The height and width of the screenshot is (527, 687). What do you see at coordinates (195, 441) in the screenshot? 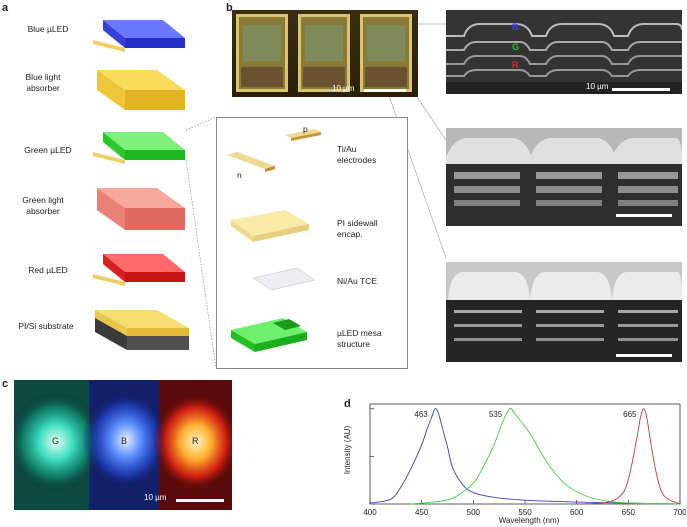
I see `emission-label-r: R` at bounding box center [195, 441].